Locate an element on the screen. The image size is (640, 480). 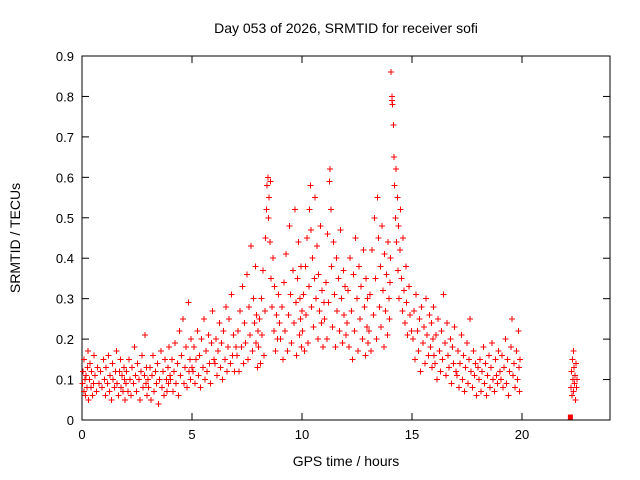
y-tick-label: 0.6 is located at coordinates (65, 177).